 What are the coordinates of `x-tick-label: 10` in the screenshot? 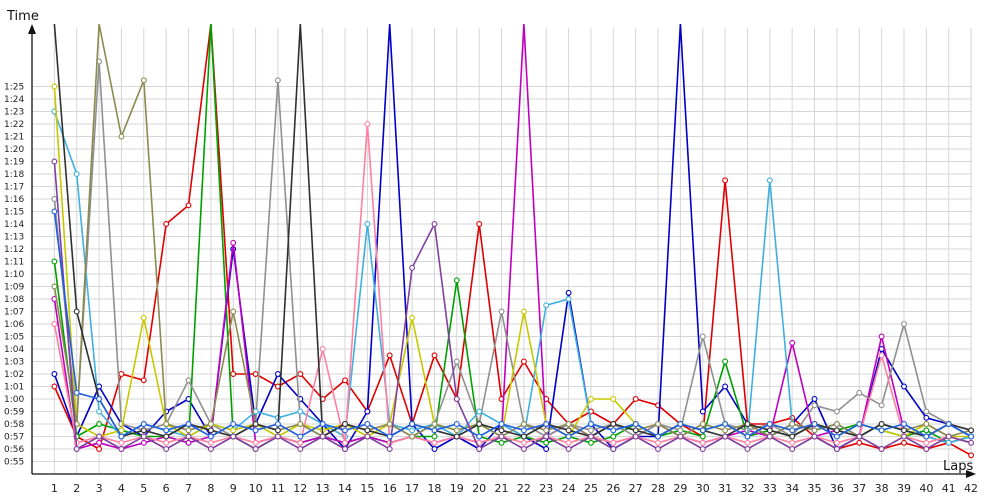 It's located at (256, 488).